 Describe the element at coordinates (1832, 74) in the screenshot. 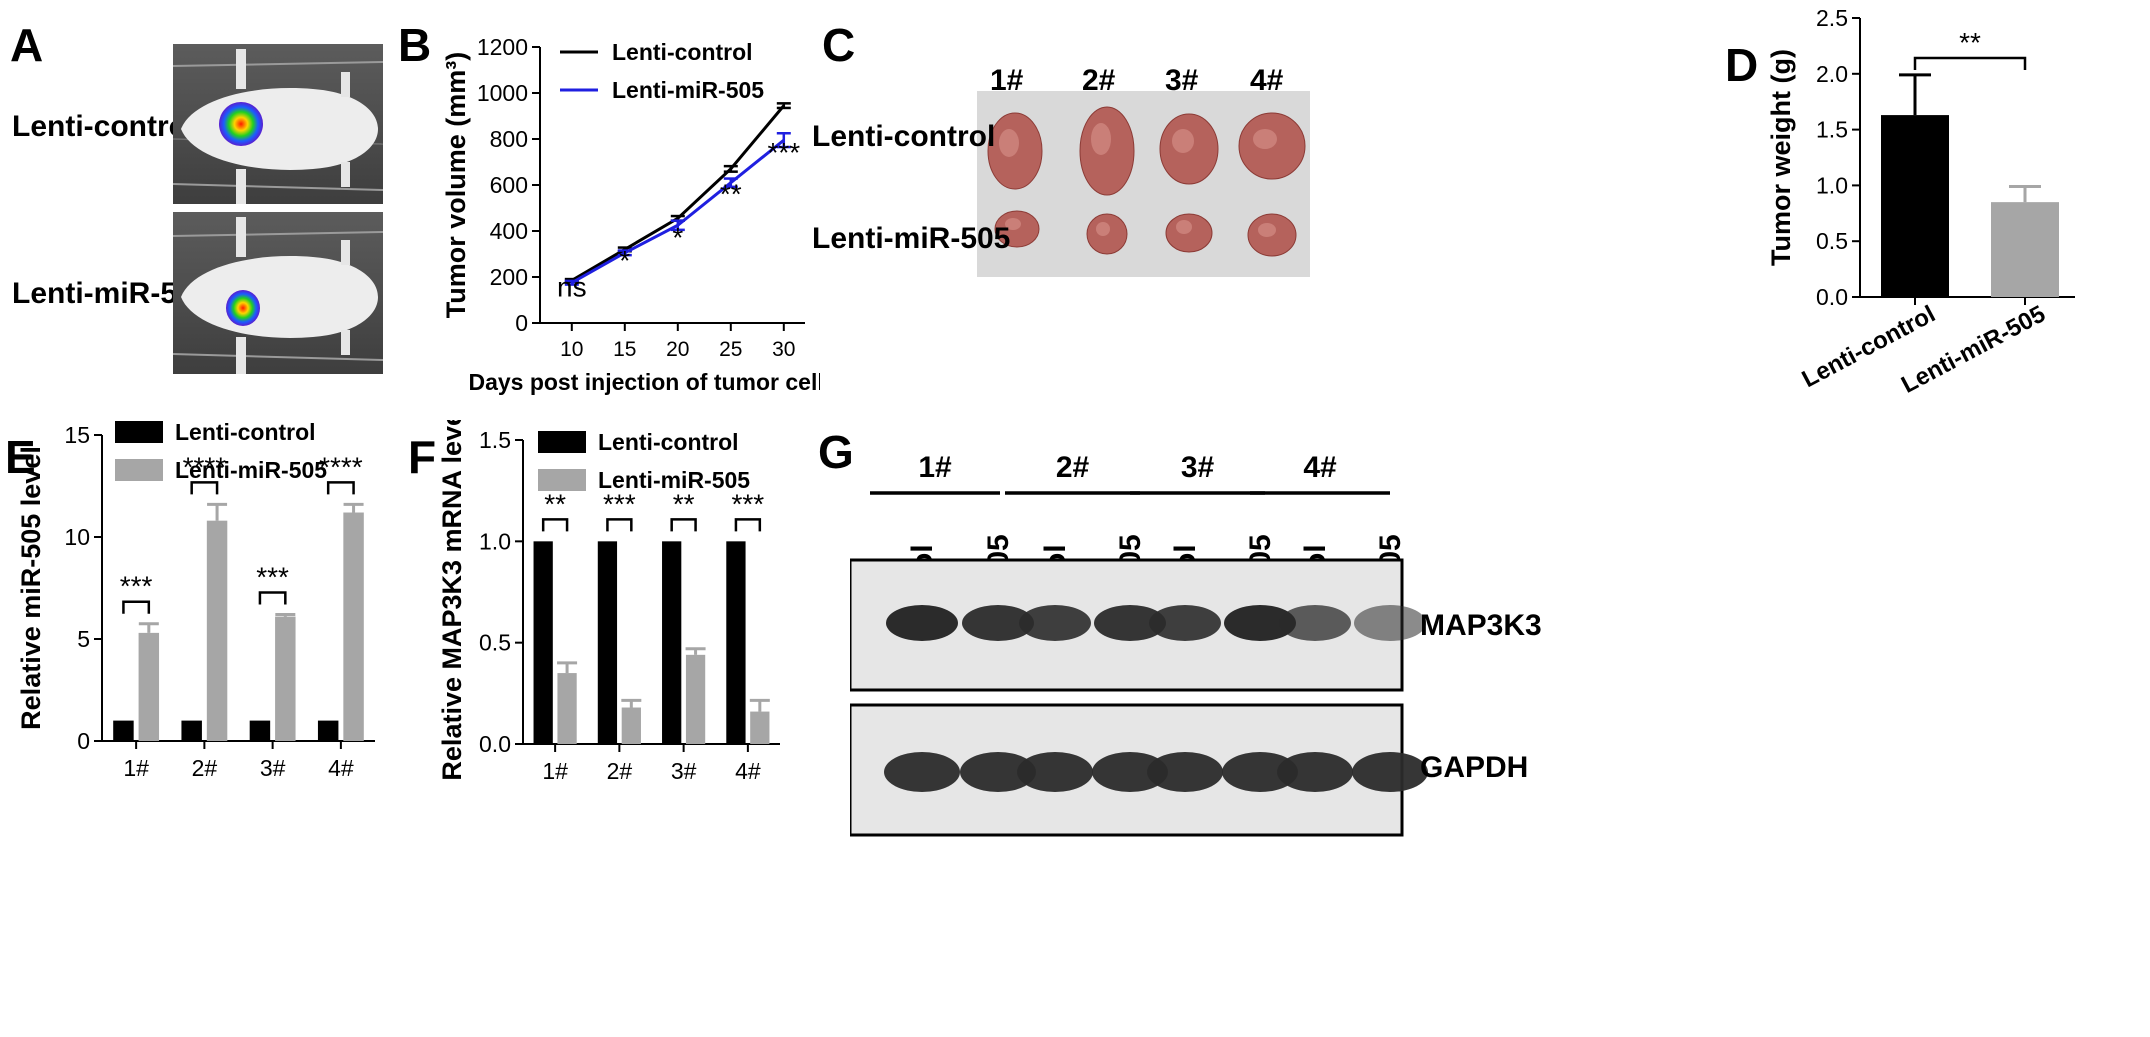

I see `y-tick-label: 2.0` at that location.